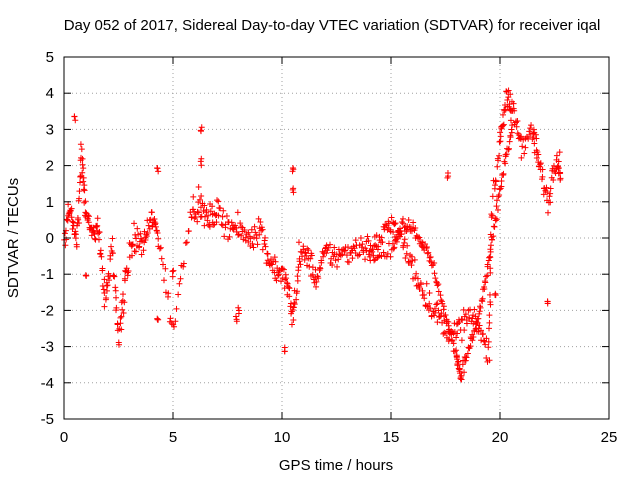  I want to click on x-tick-label: 10, so click(282, 437).